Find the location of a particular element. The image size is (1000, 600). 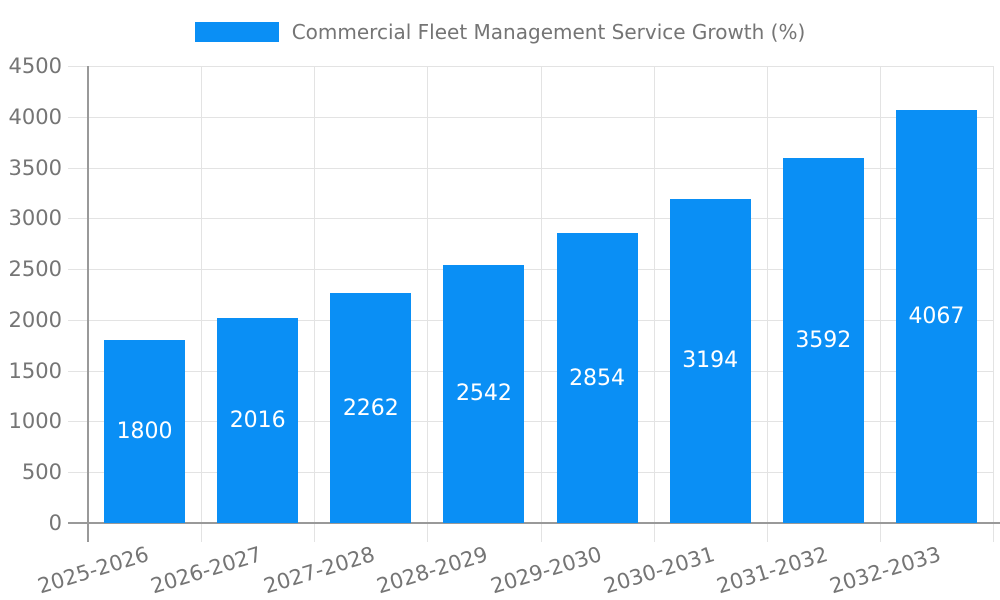

bar-value-label: 3592 is located at coordinates (823, 341).